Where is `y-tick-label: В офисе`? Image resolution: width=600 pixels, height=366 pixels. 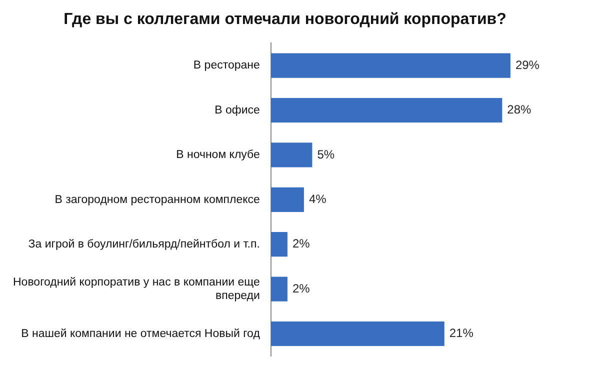
y-tick-label: В офисе is located at coordinates (237, 110).